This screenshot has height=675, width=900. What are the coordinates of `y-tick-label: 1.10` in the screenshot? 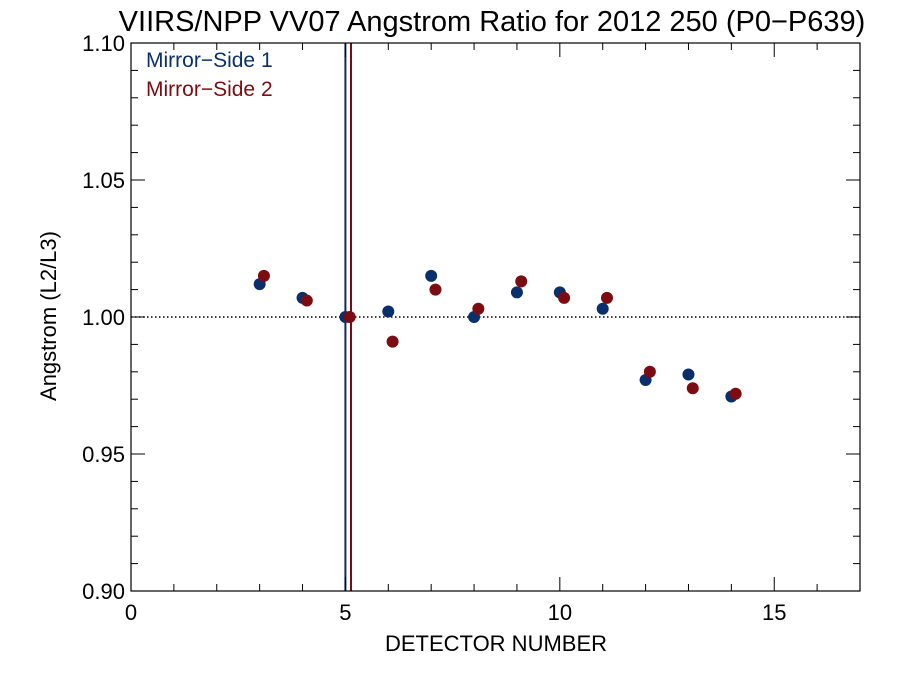 It's located at (103, 43).